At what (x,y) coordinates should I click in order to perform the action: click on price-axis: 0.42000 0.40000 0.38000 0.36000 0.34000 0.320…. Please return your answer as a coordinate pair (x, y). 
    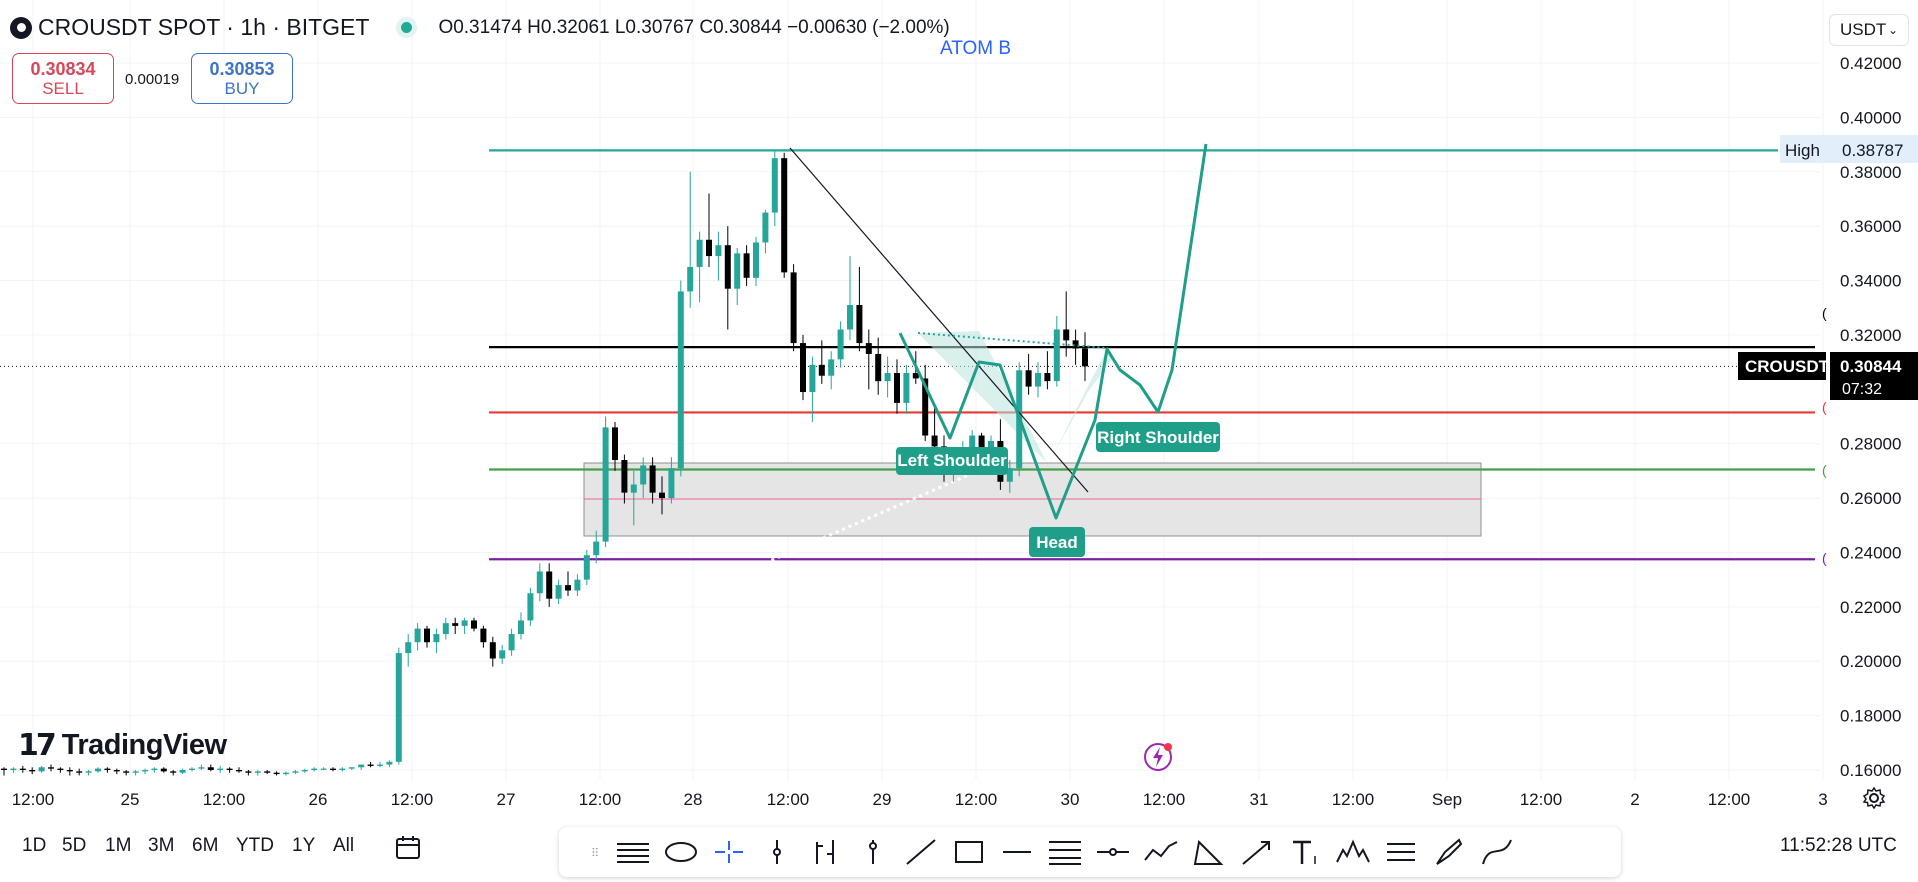
    Looking at the image, I should click on (1870, 417).